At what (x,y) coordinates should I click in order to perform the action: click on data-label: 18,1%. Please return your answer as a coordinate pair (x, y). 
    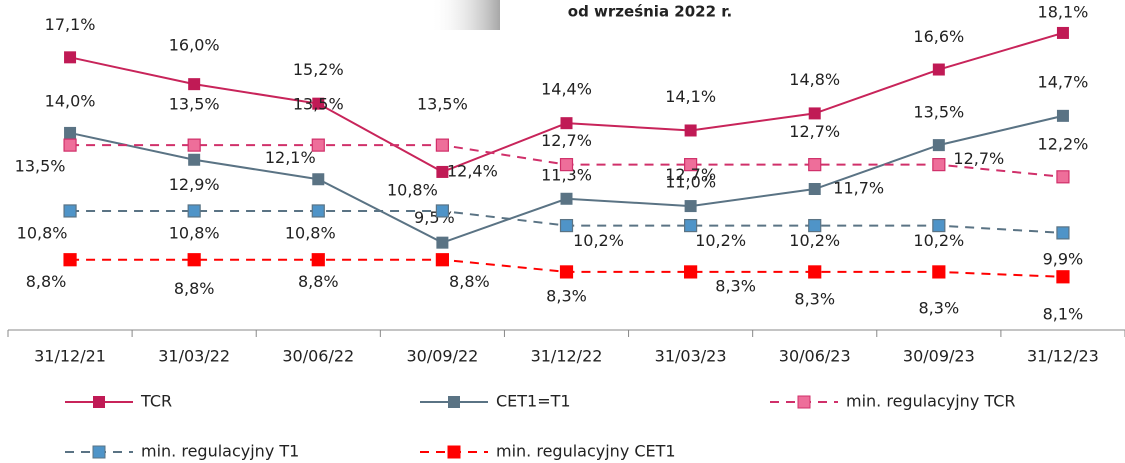
    Looking at the image, I should click on (1063, 11).